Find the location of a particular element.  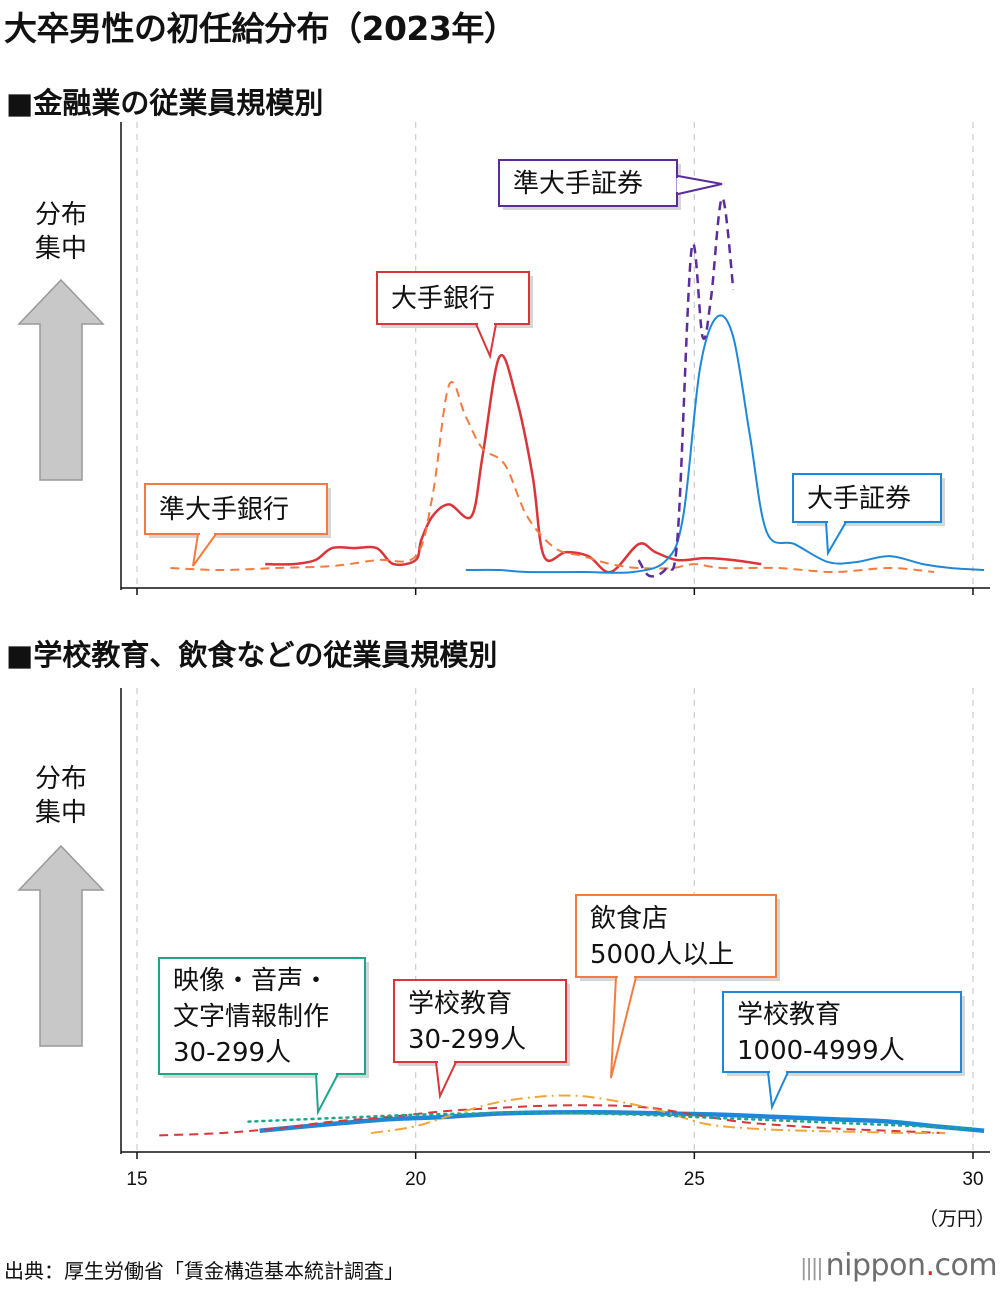

callout-2-4: 学校教育 1000-4999人 is located at coordinates (843, 1051).